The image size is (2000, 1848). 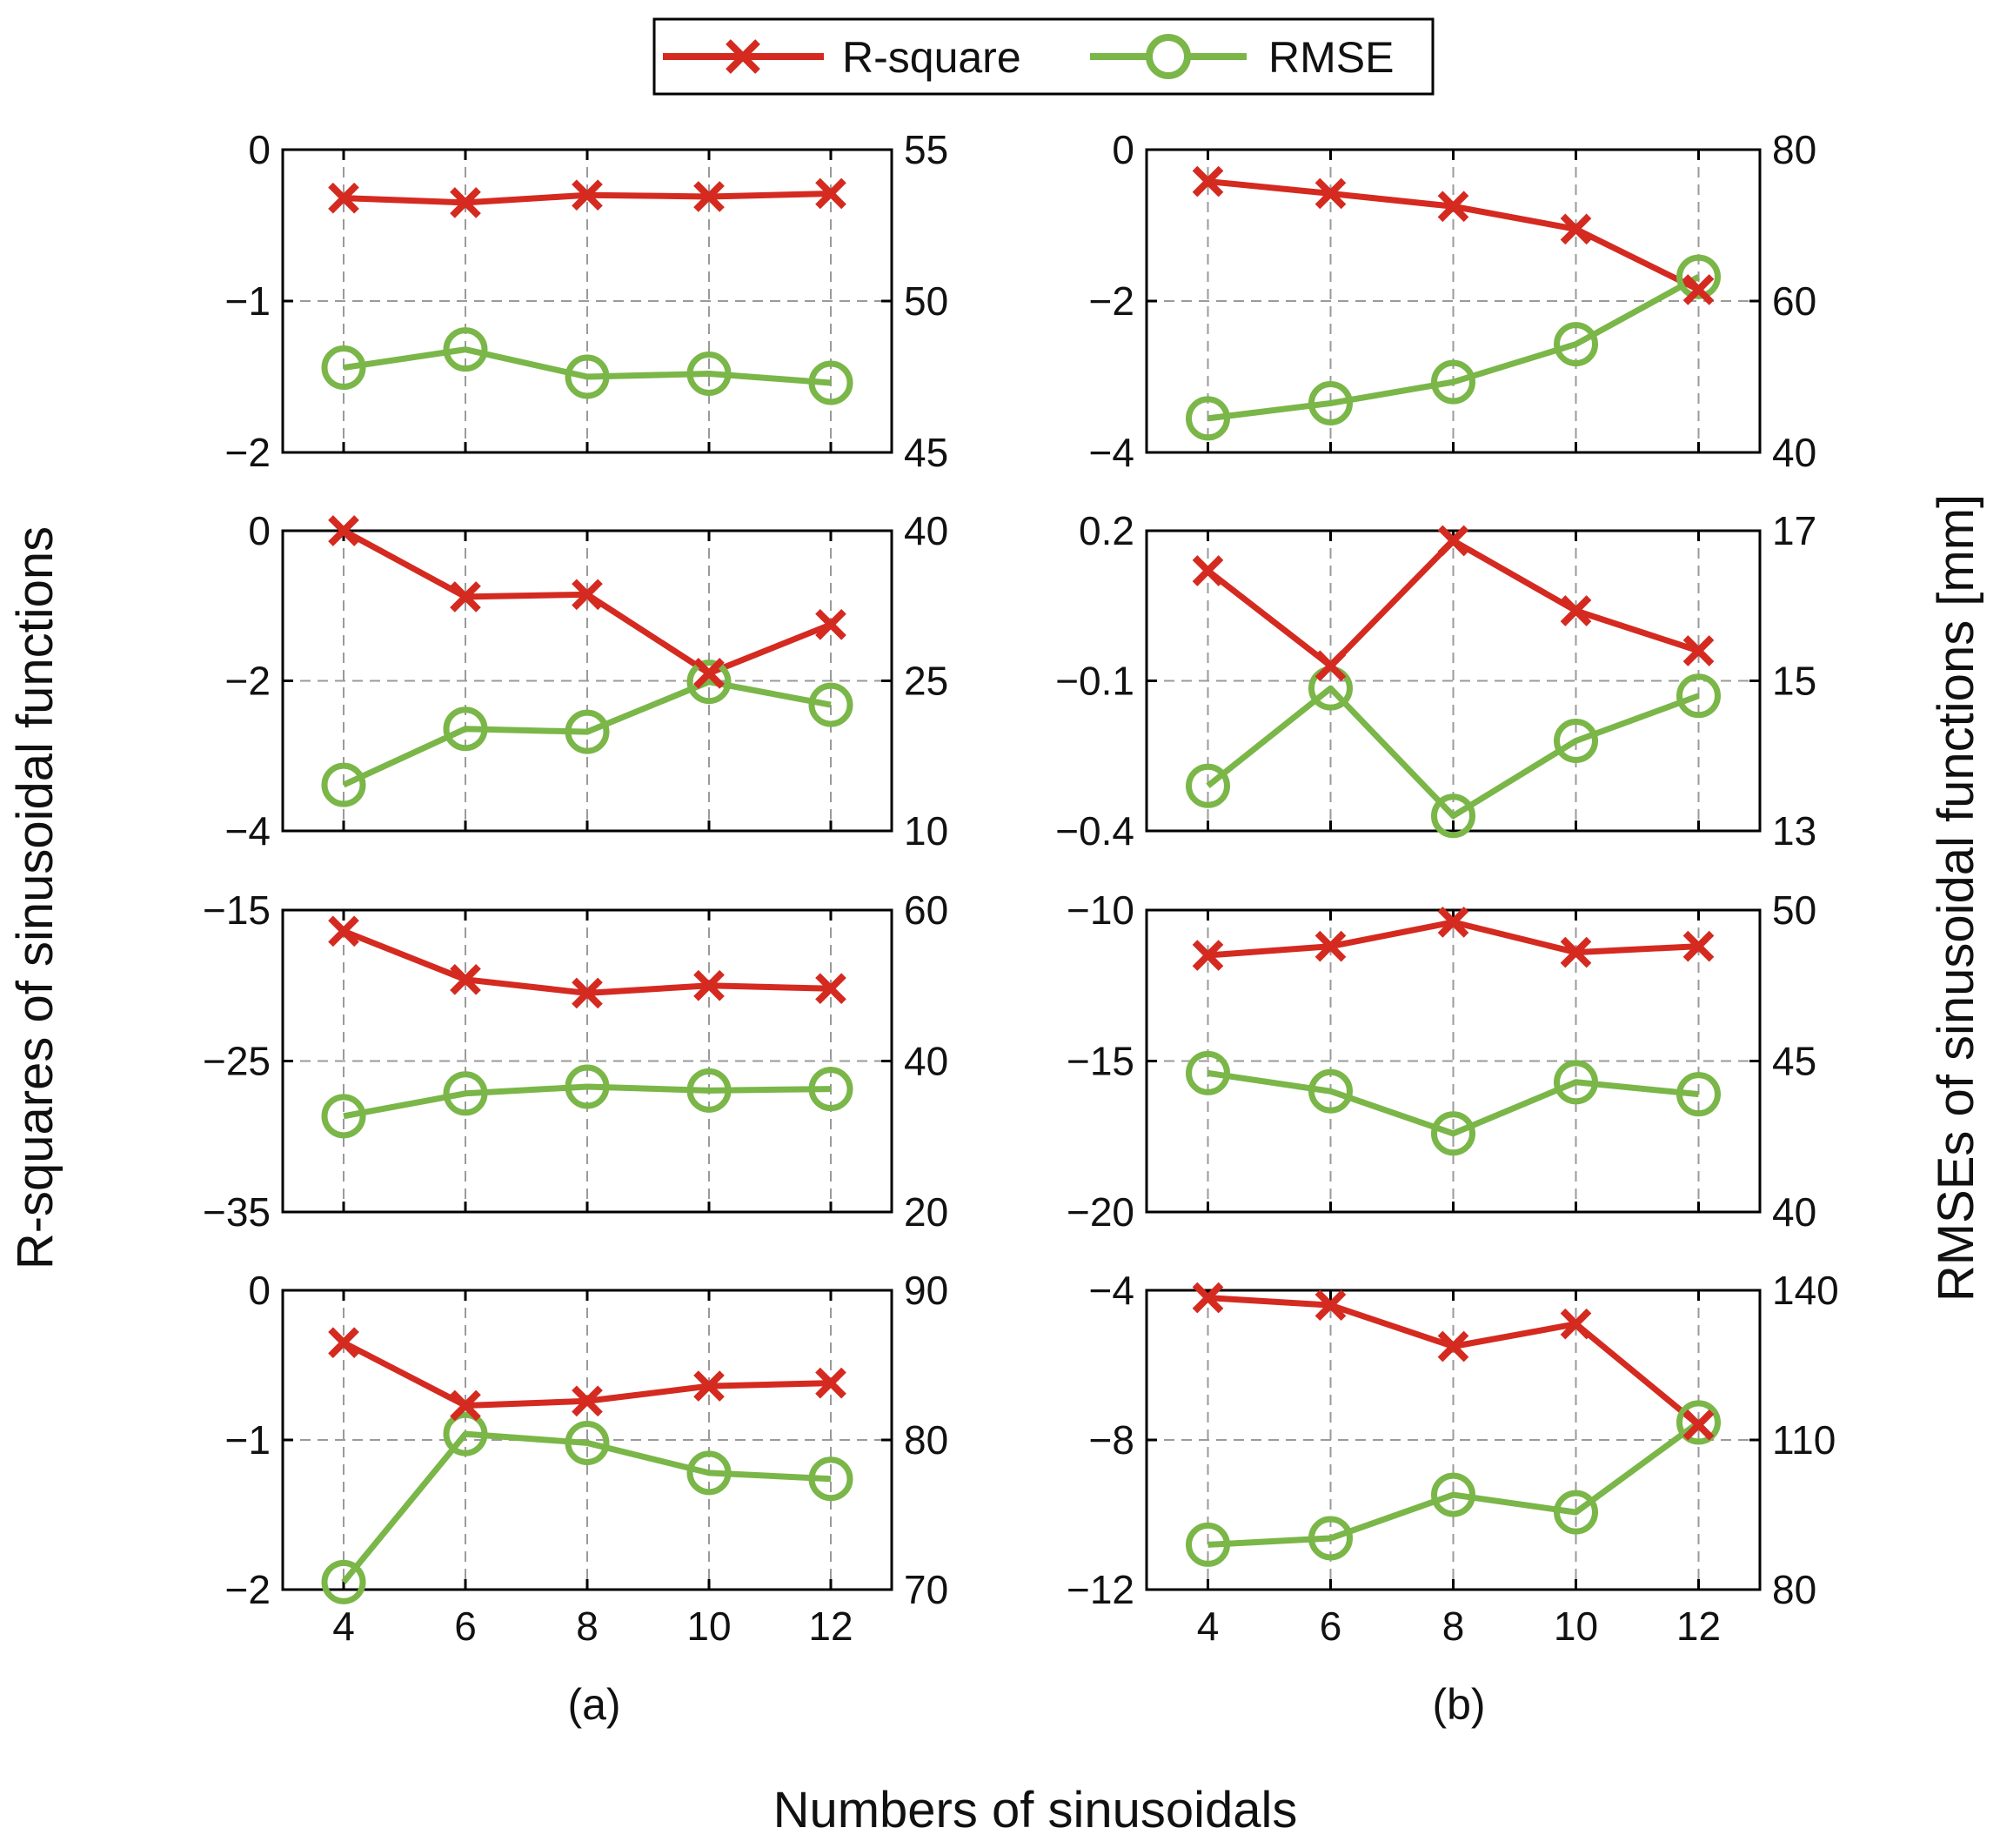 I want to click on panel-a-4: 0 −1 −2 90 80 70 4 6 8 10 12, so click(x=587, y=1458).